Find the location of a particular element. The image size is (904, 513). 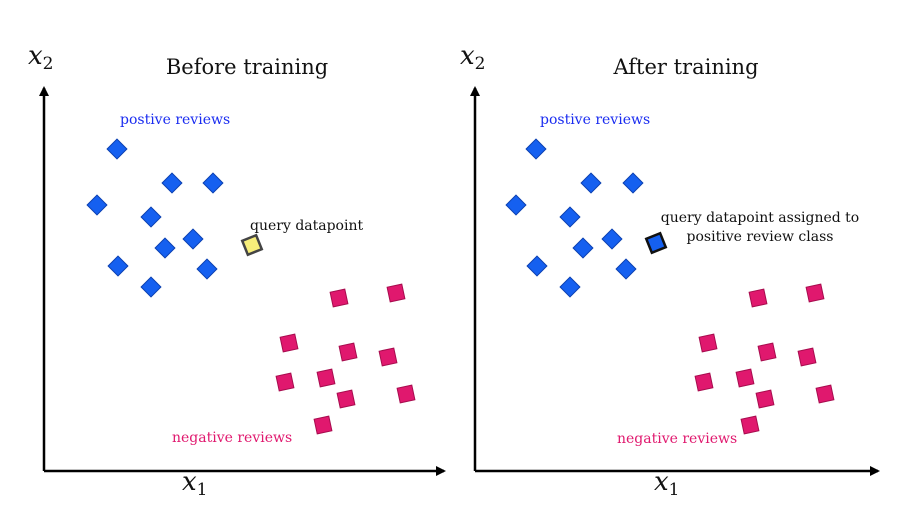

query-label: query datapoint is located at coordinates (306, 226).